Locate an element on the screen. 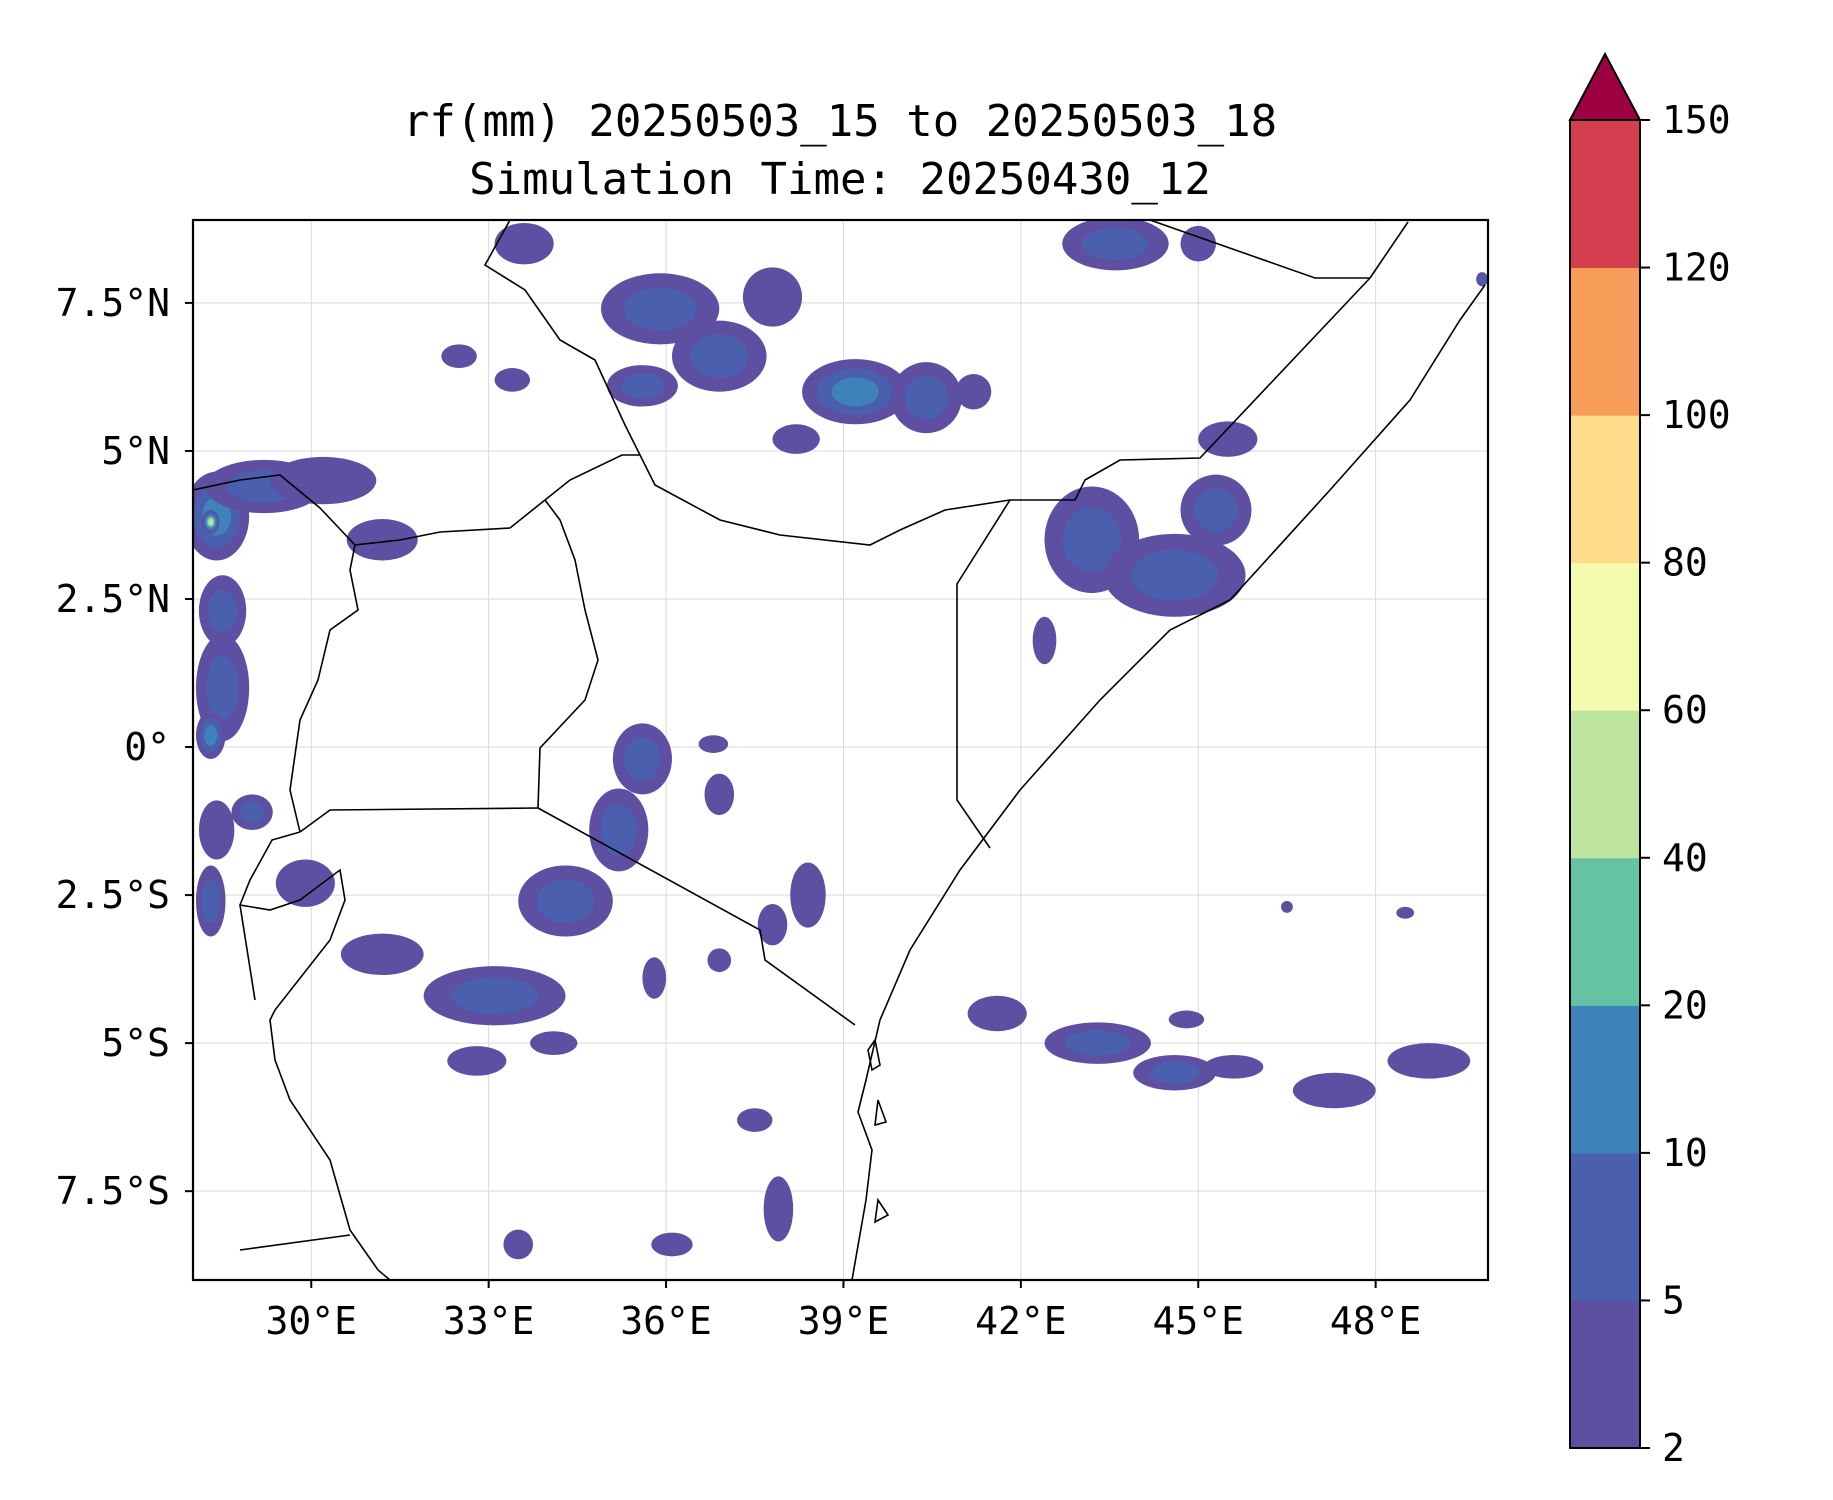 The height and width of the screenshot is (1500, 1833). border-drc-zambia is located at coordinates (295, 1242).